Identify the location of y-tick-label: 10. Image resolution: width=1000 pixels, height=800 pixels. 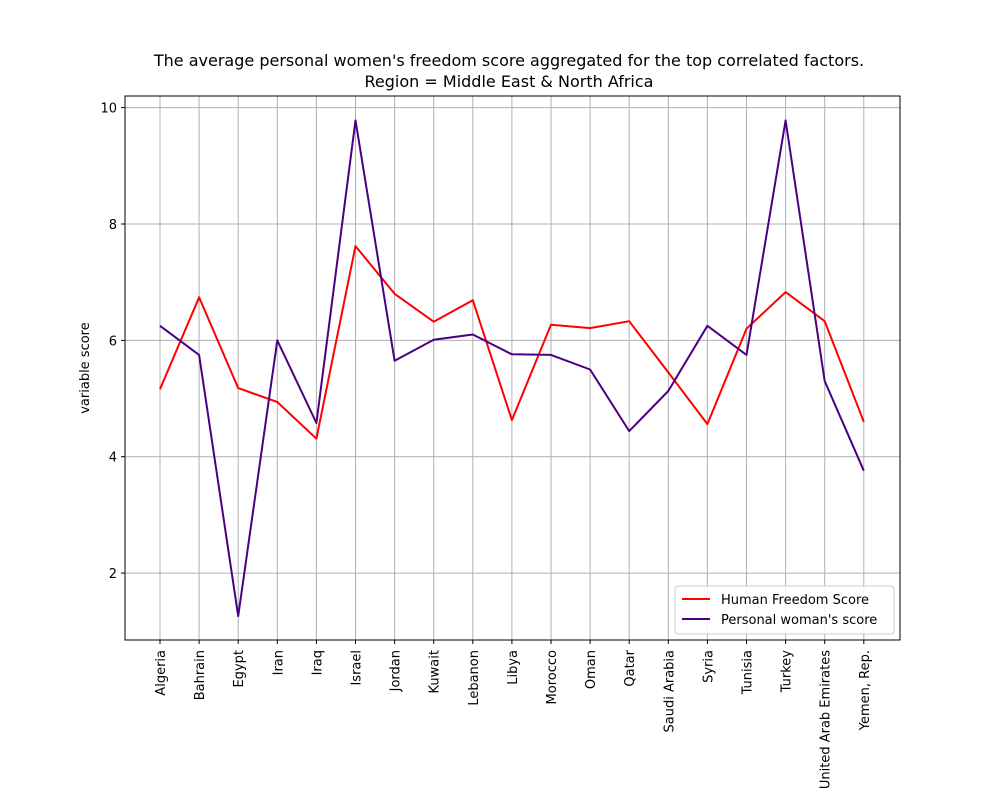
(108, 109).